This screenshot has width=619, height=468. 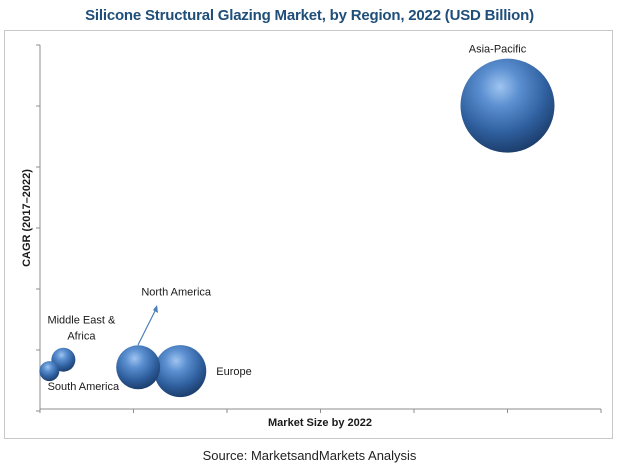 What do you see at coordinates (507, 105) in the screenshot?
I see `bubble-asia-pacific` at bounding box center [507, 105].